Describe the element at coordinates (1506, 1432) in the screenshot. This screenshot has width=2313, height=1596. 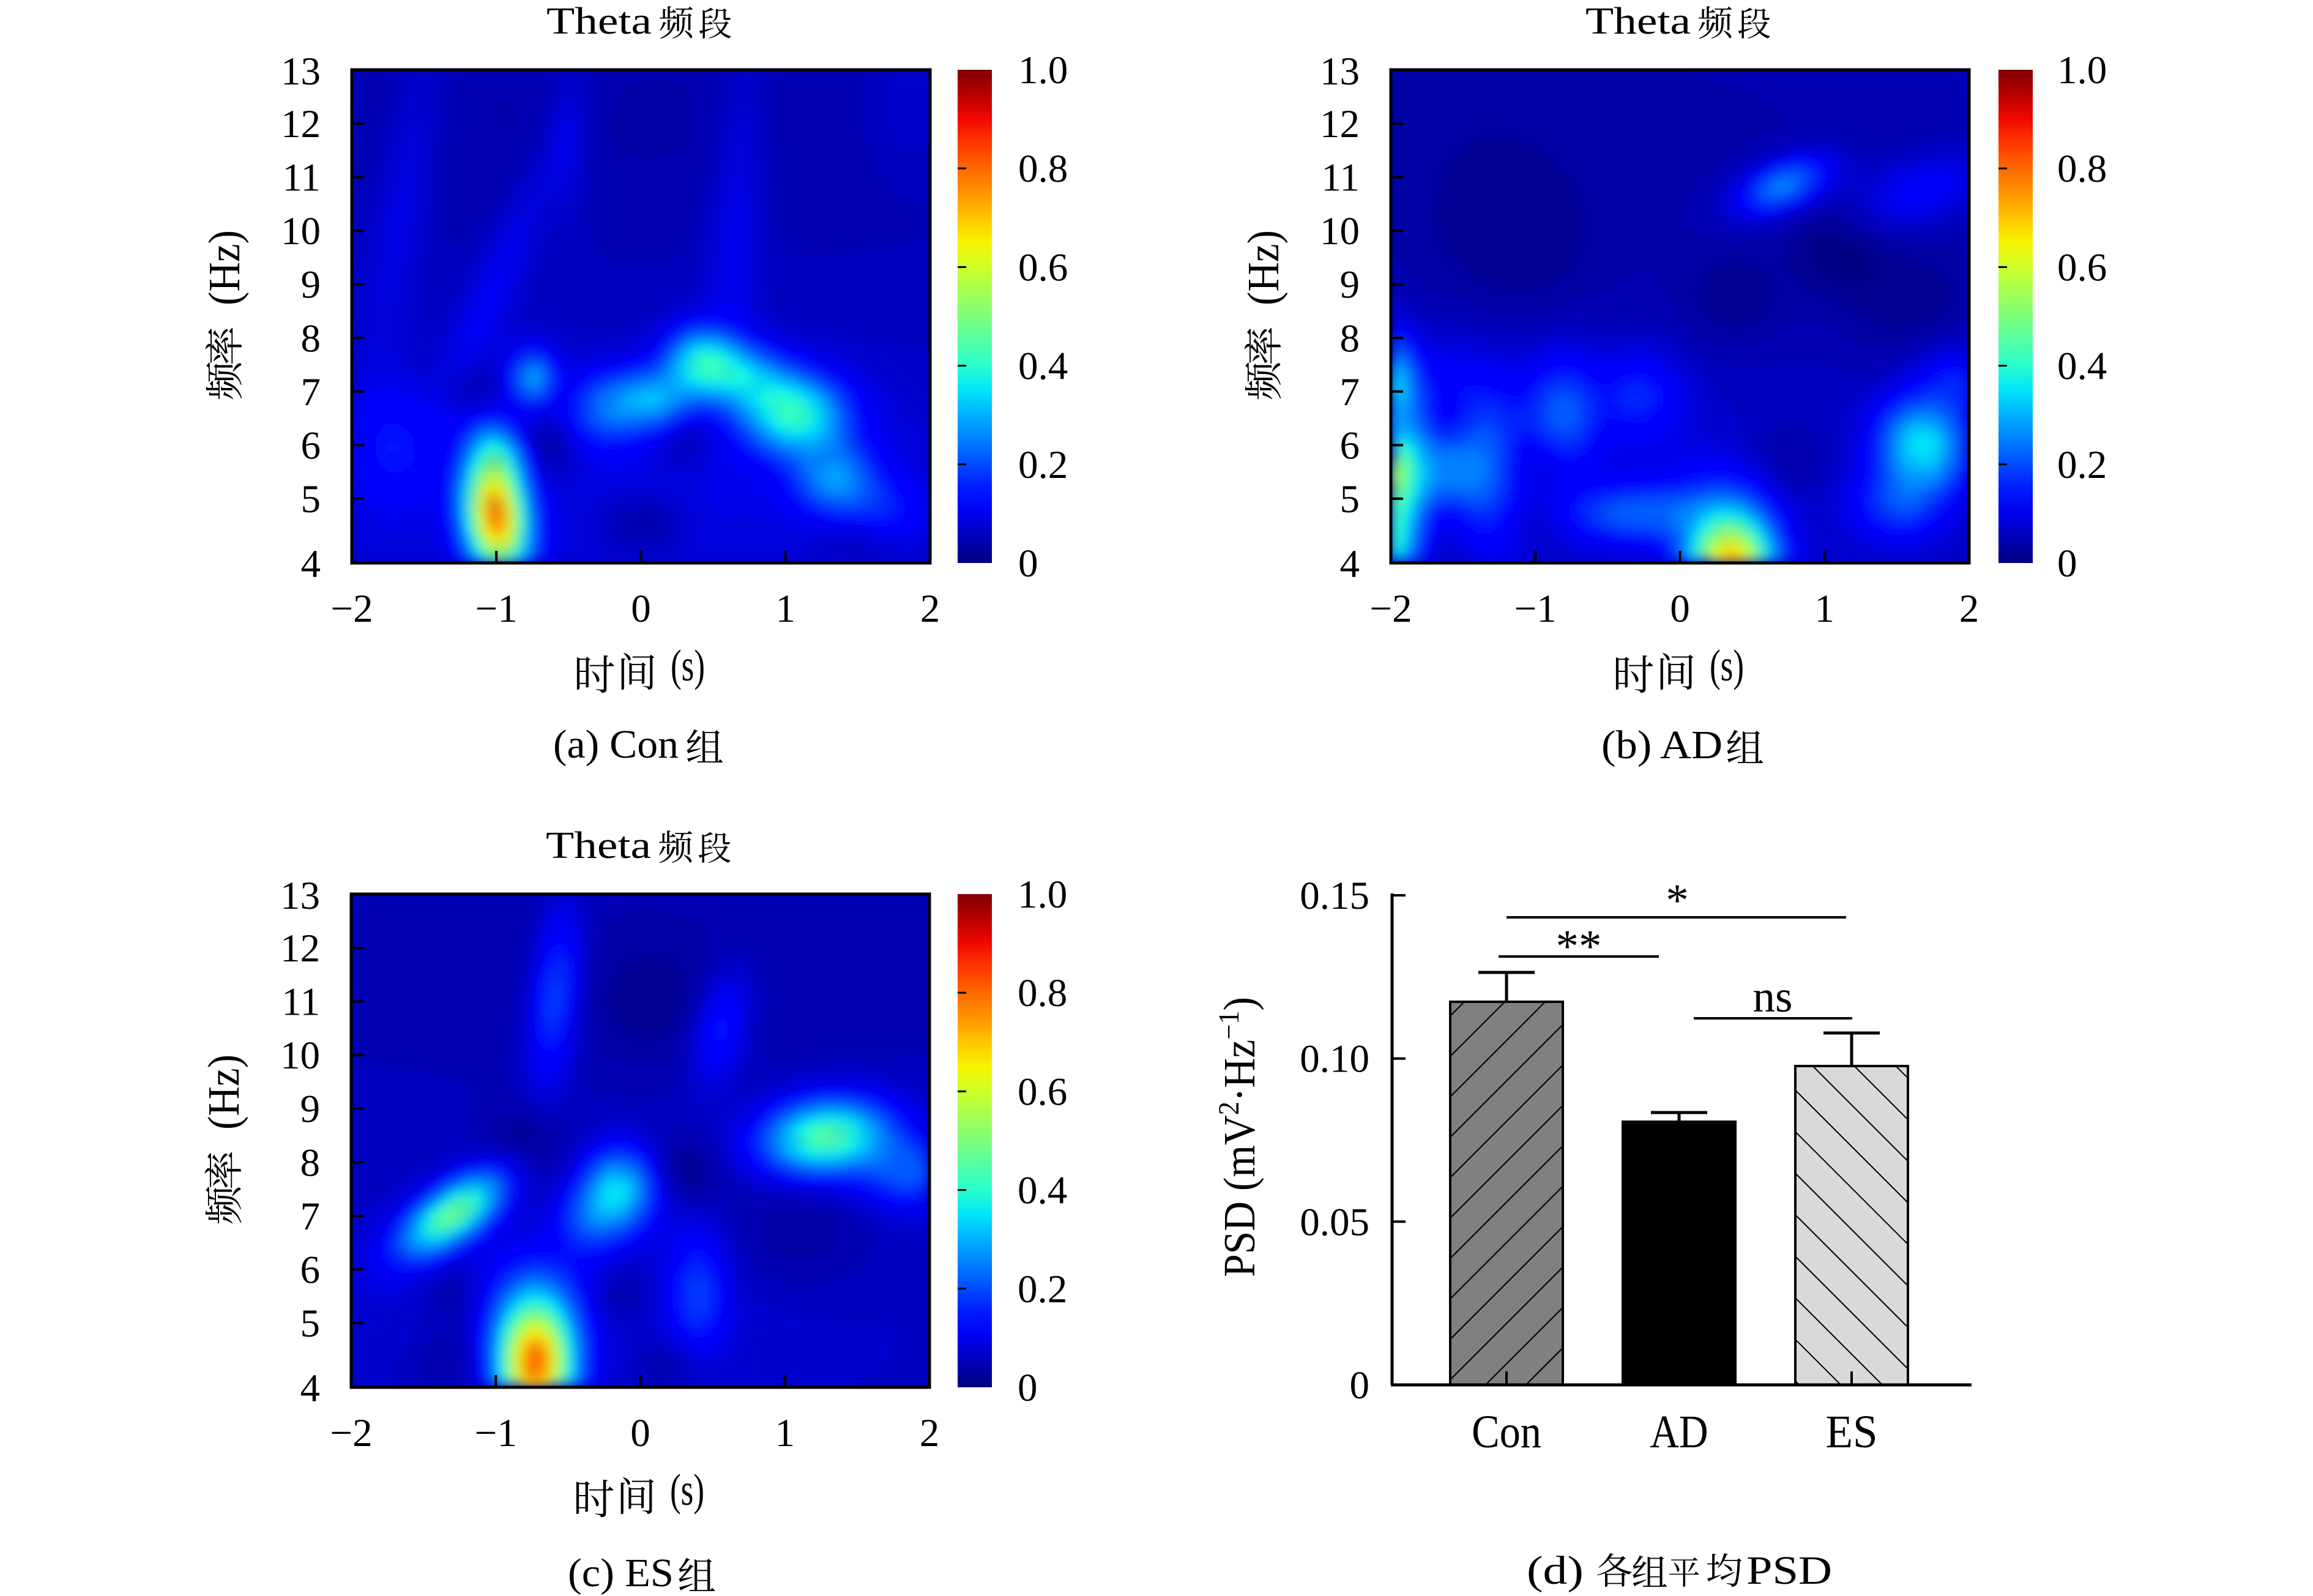
I see `svg-text: Con` at that location.